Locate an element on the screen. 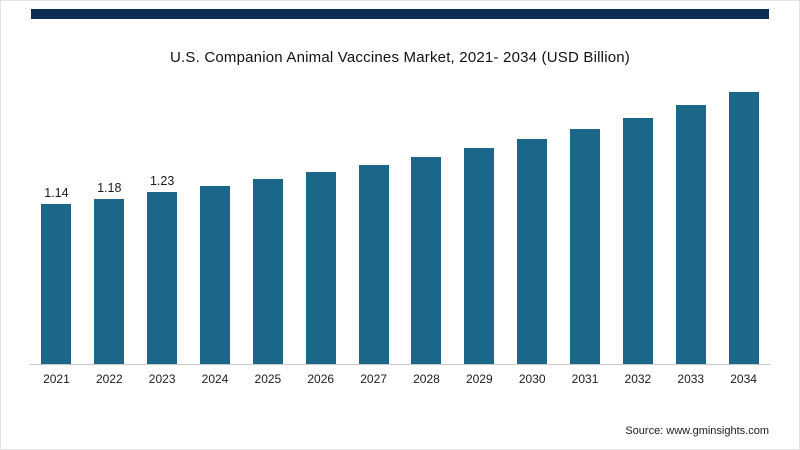  bar-column: 1.23 is located at coordinates (162, 224).